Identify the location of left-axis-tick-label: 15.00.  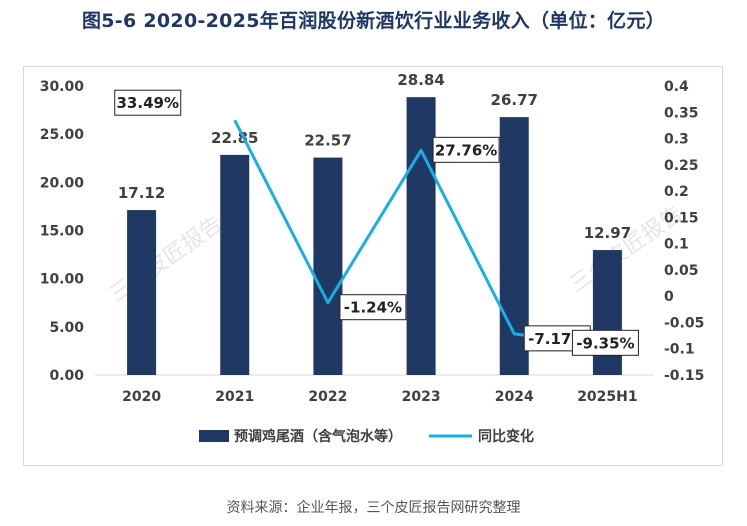
(62, 232).